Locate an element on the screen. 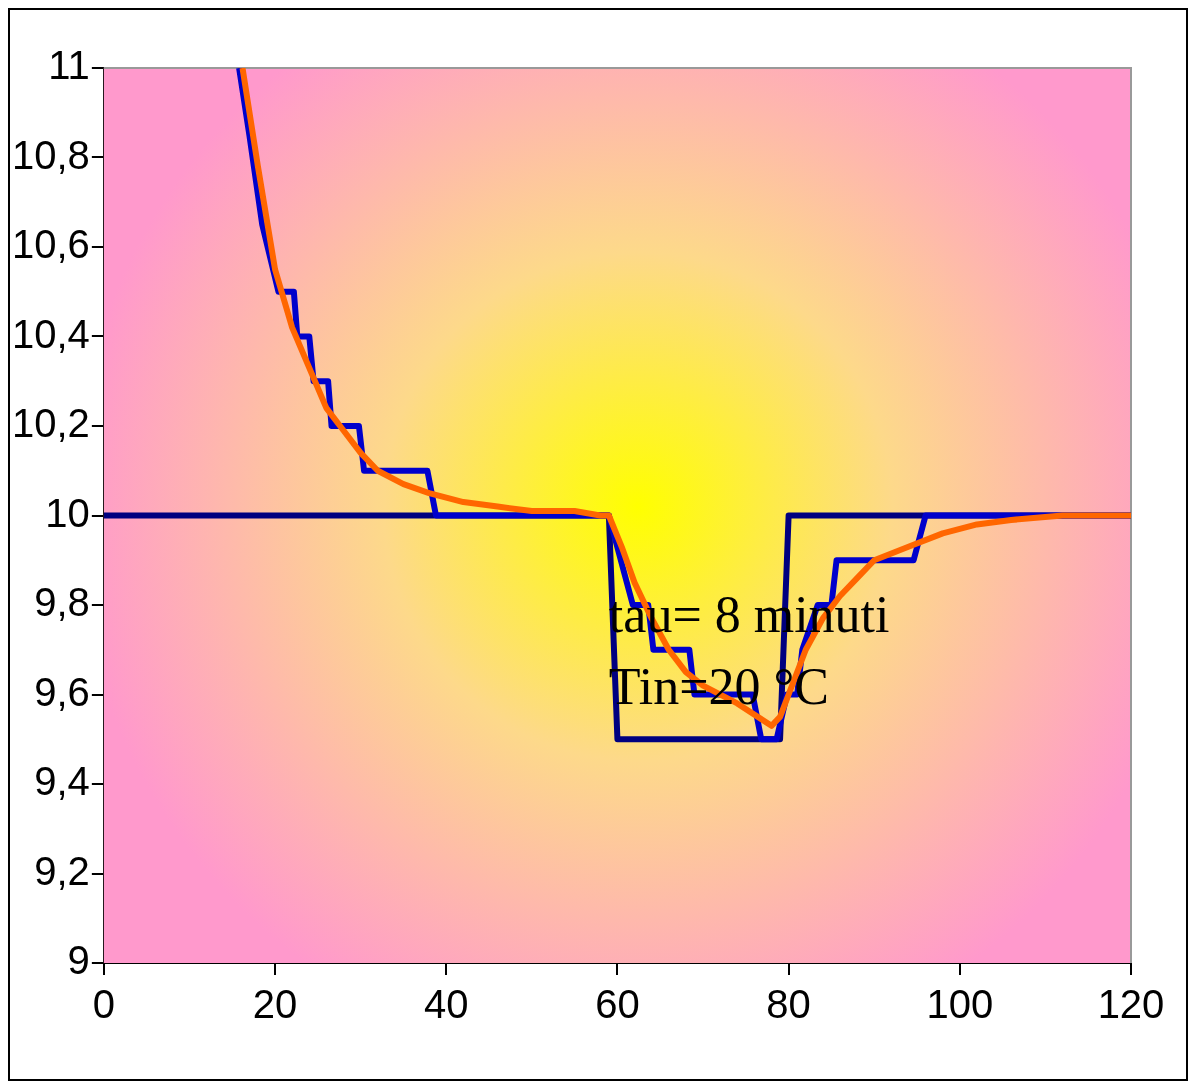 The image size is (1196, 1089). y-tick-label: 9,8 is located at coordinates (62, 602).